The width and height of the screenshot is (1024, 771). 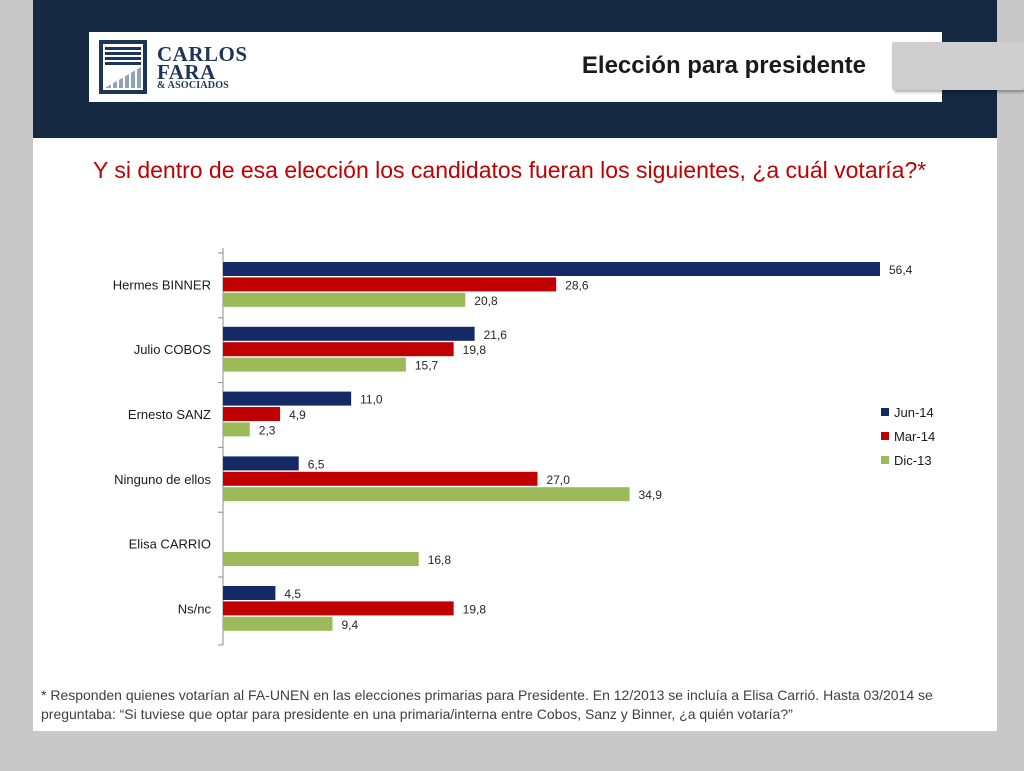 I want to click on legend-label: Jun-14, so click(x=914, y=412).